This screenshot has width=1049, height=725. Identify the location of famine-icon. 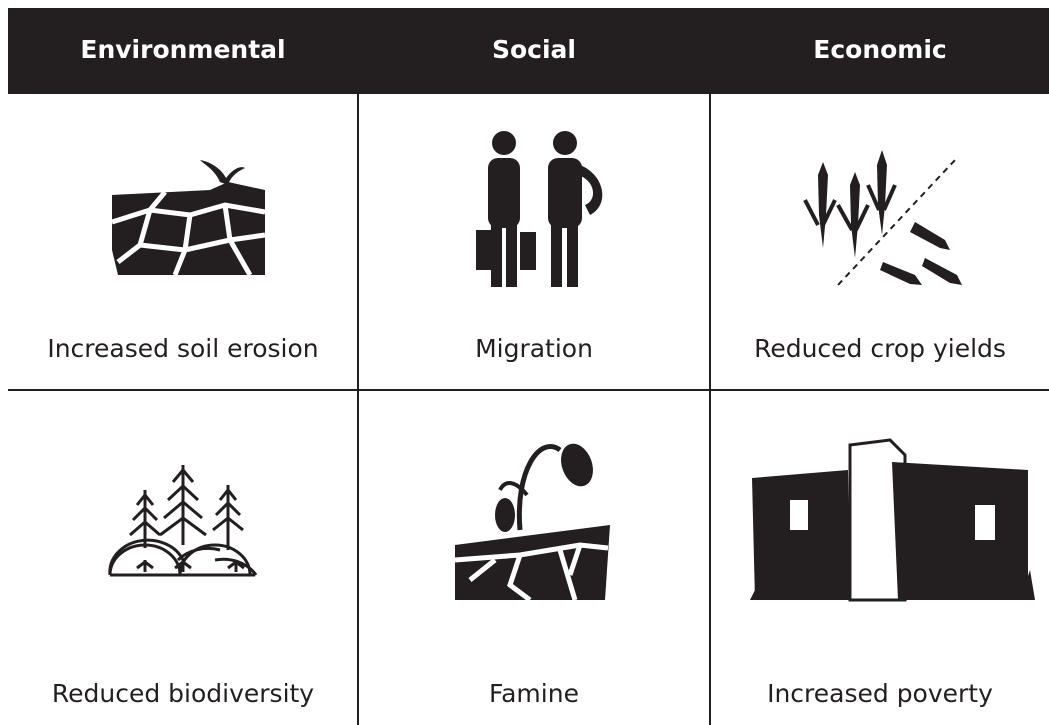
(532, 522).